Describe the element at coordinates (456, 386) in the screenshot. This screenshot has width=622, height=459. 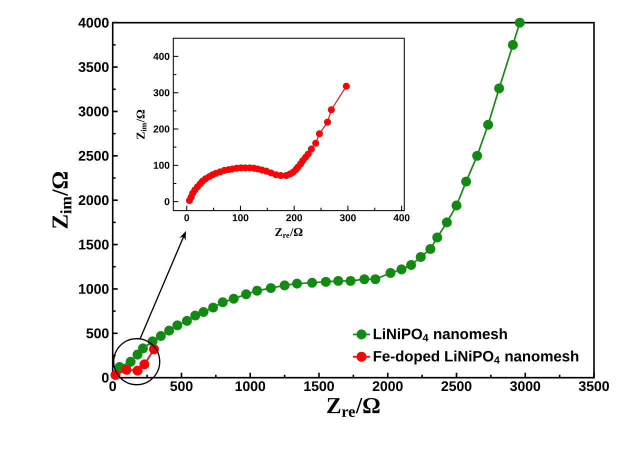
I see `x-tick-label: 2500` at that location.